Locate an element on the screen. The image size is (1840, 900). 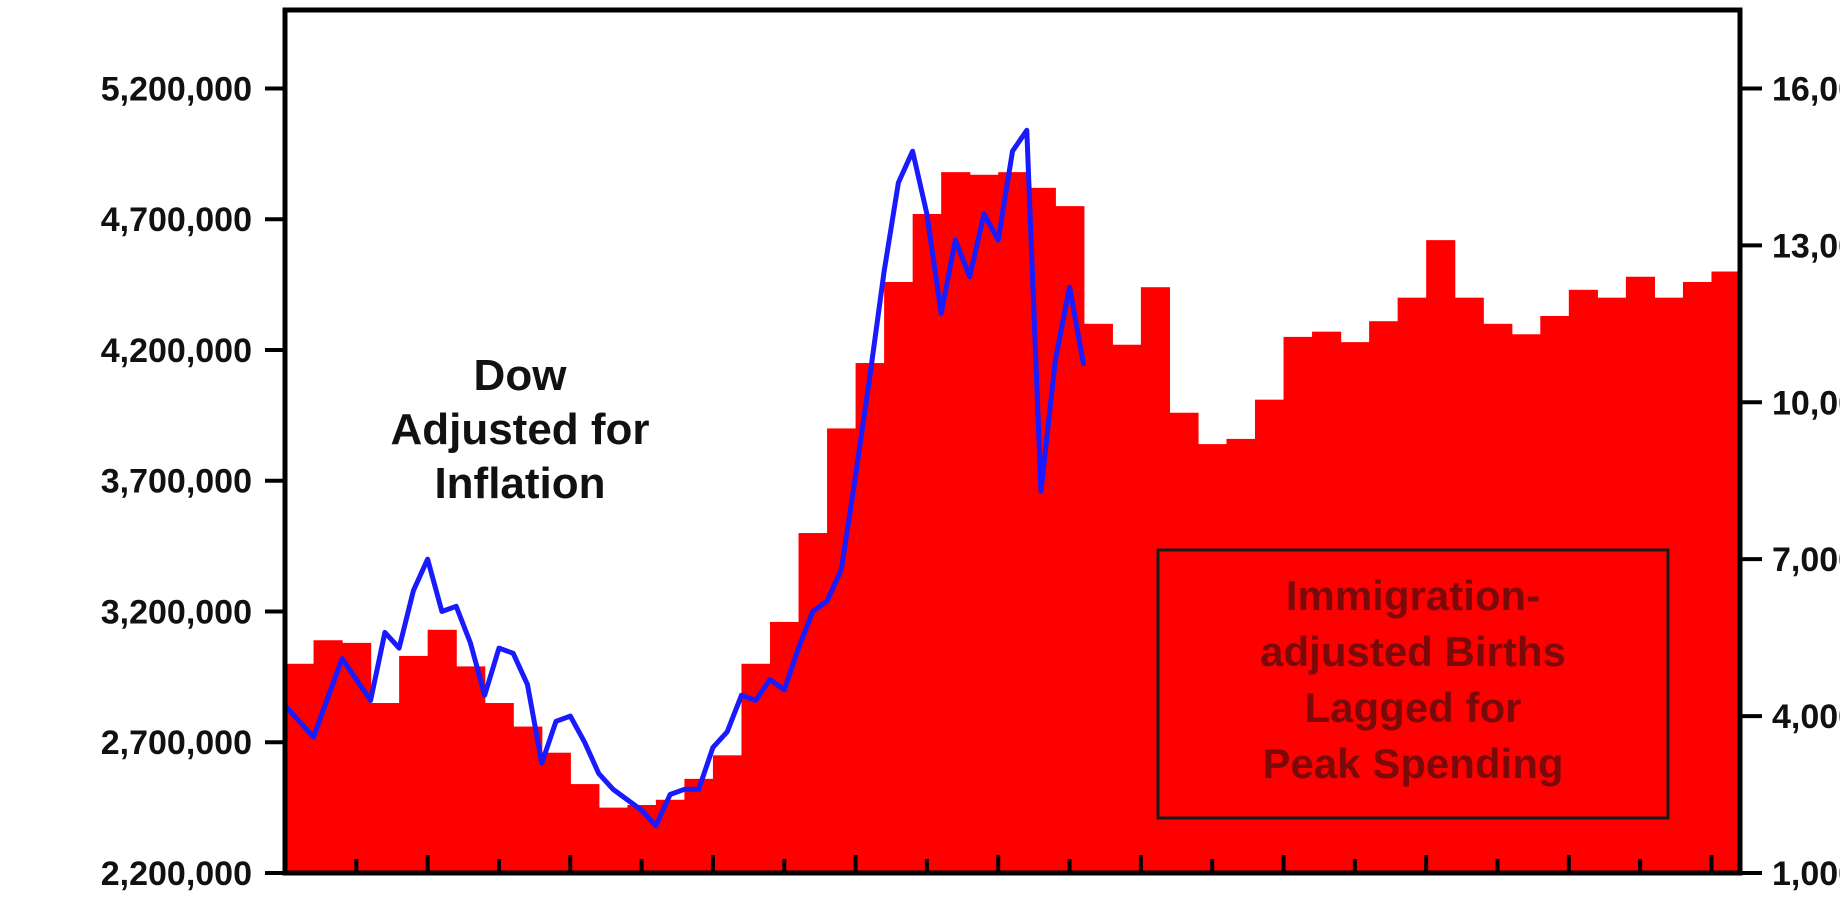
left-tick-label: 5,200,000 is located at coordinates (176, 89).